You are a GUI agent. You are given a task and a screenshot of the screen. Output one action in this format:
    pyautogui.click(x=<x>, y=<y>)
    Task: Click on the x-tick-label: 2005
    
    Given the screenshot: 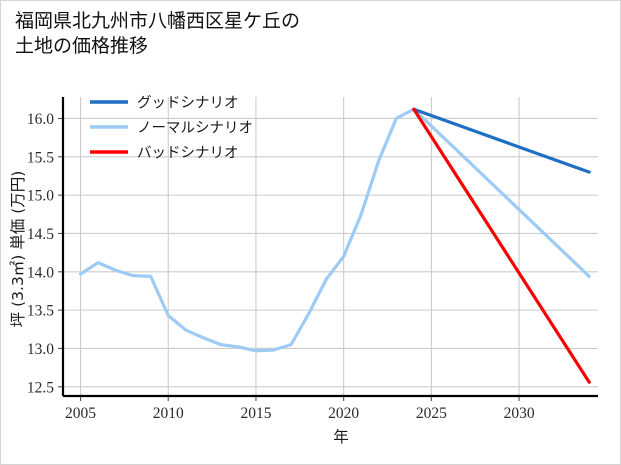 What is the action you would take?
    pyautogui.click(x=80, y=413)
    